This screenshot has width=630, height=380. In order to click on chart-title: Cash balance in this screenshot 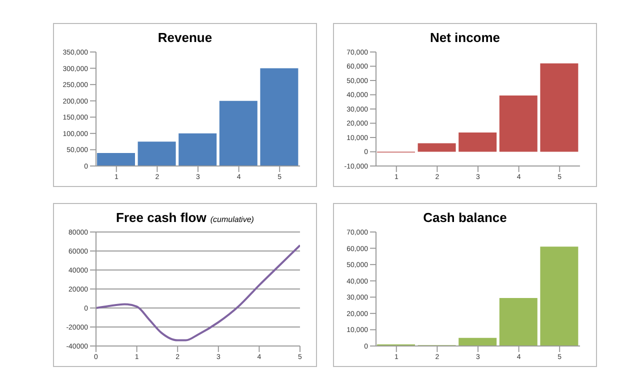, I will do `click(465, 217)`.